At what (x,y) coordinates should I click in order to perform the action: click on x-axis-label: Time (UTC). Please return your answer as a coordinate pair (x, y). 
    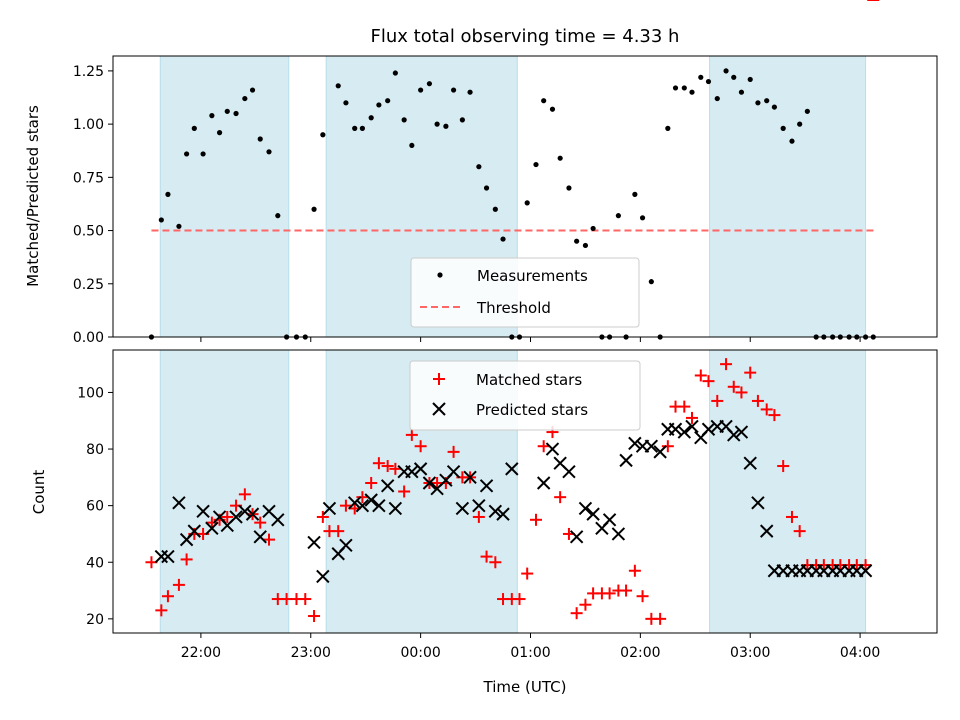
    Looking at the image, I should click on (525, 687).